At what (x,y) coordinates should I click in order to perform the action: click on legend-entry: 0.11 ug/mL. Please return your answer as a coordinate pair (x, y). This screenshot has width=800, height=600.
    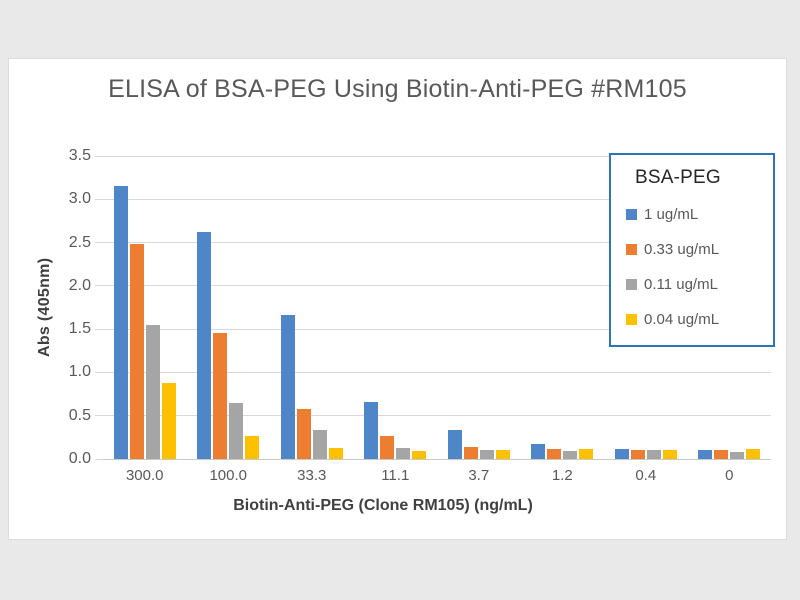
    Looking at the image, I should click on (692, 284).